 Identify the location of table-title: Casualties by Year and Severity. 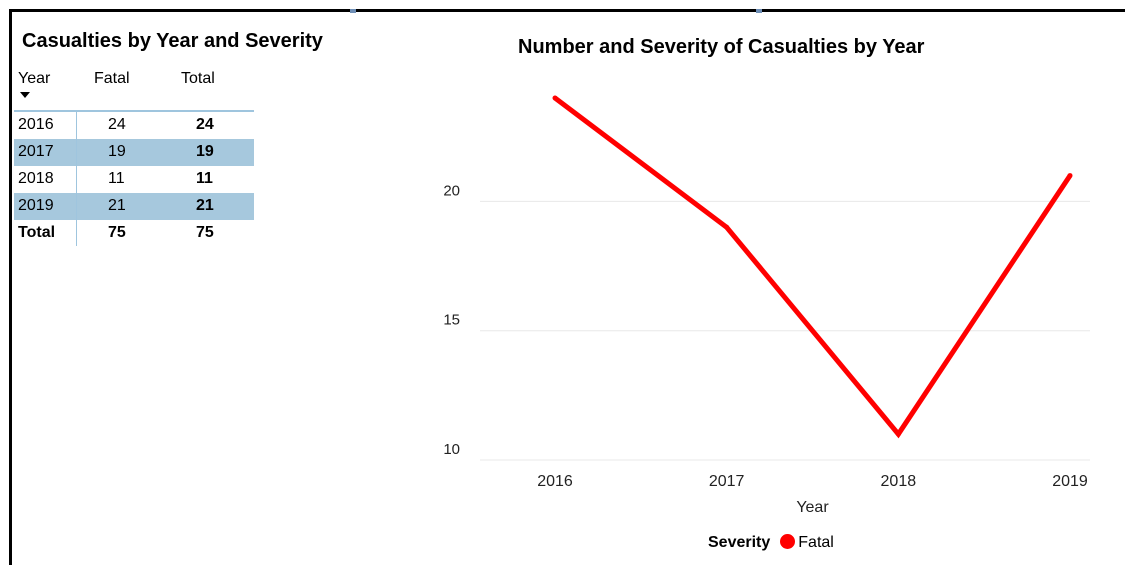
(172, 41).